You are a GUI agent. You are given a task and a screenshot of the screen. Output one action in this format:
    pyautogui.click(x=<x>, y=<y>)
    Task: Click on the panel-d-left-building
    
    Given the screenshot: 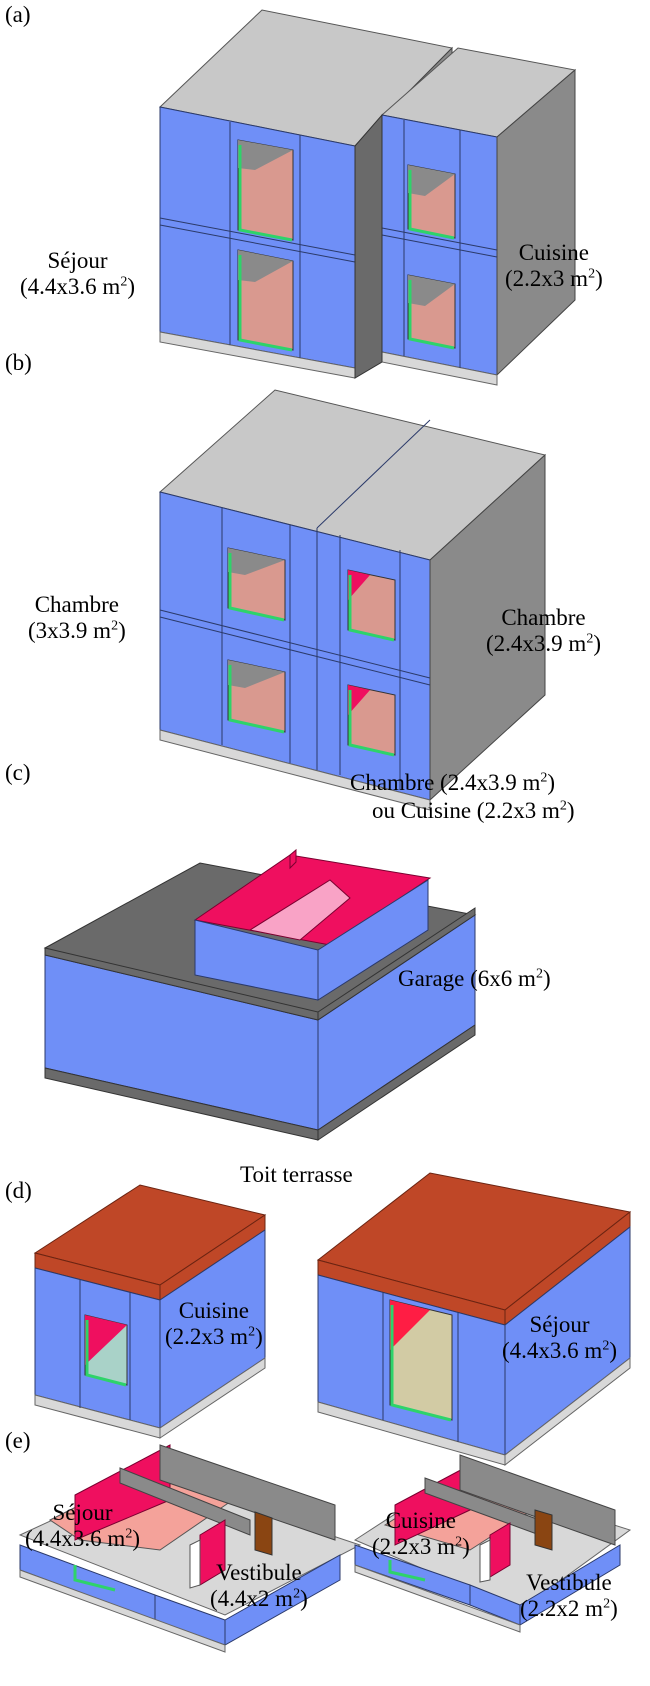 What is the action you would take?
    pyautogui.click(x=150, y=1311)
    